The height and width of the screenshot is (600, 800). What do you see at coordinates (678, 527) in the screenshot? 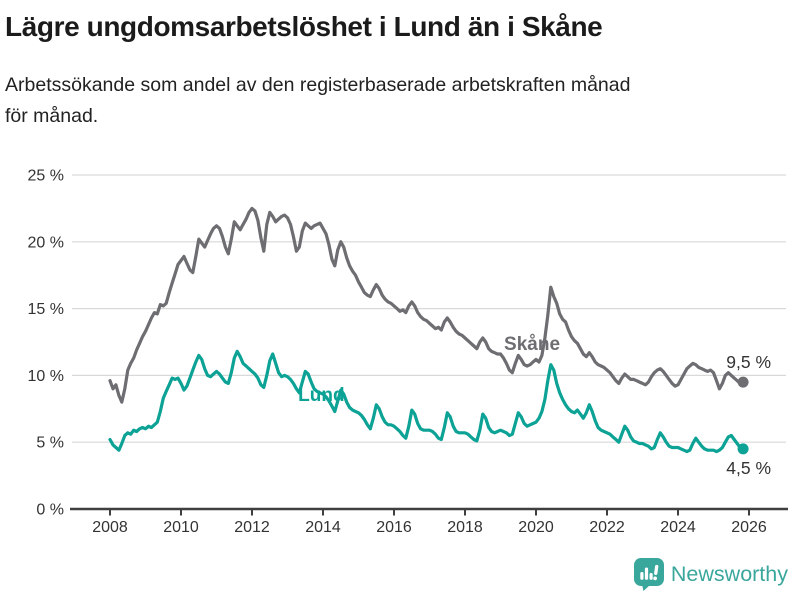
I see `x-axis-tick-label: 2024` at bounding box center [678, 527].